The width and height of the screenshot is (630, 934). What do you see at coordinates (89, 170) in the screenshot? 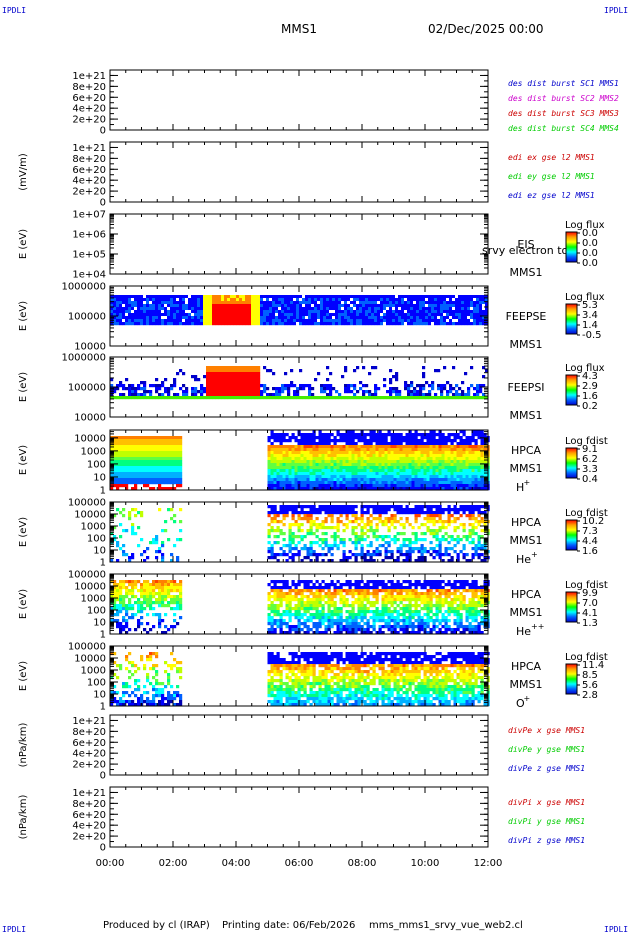
I see `y-tick-label: 6e+20` at bounding box center [89, 170].